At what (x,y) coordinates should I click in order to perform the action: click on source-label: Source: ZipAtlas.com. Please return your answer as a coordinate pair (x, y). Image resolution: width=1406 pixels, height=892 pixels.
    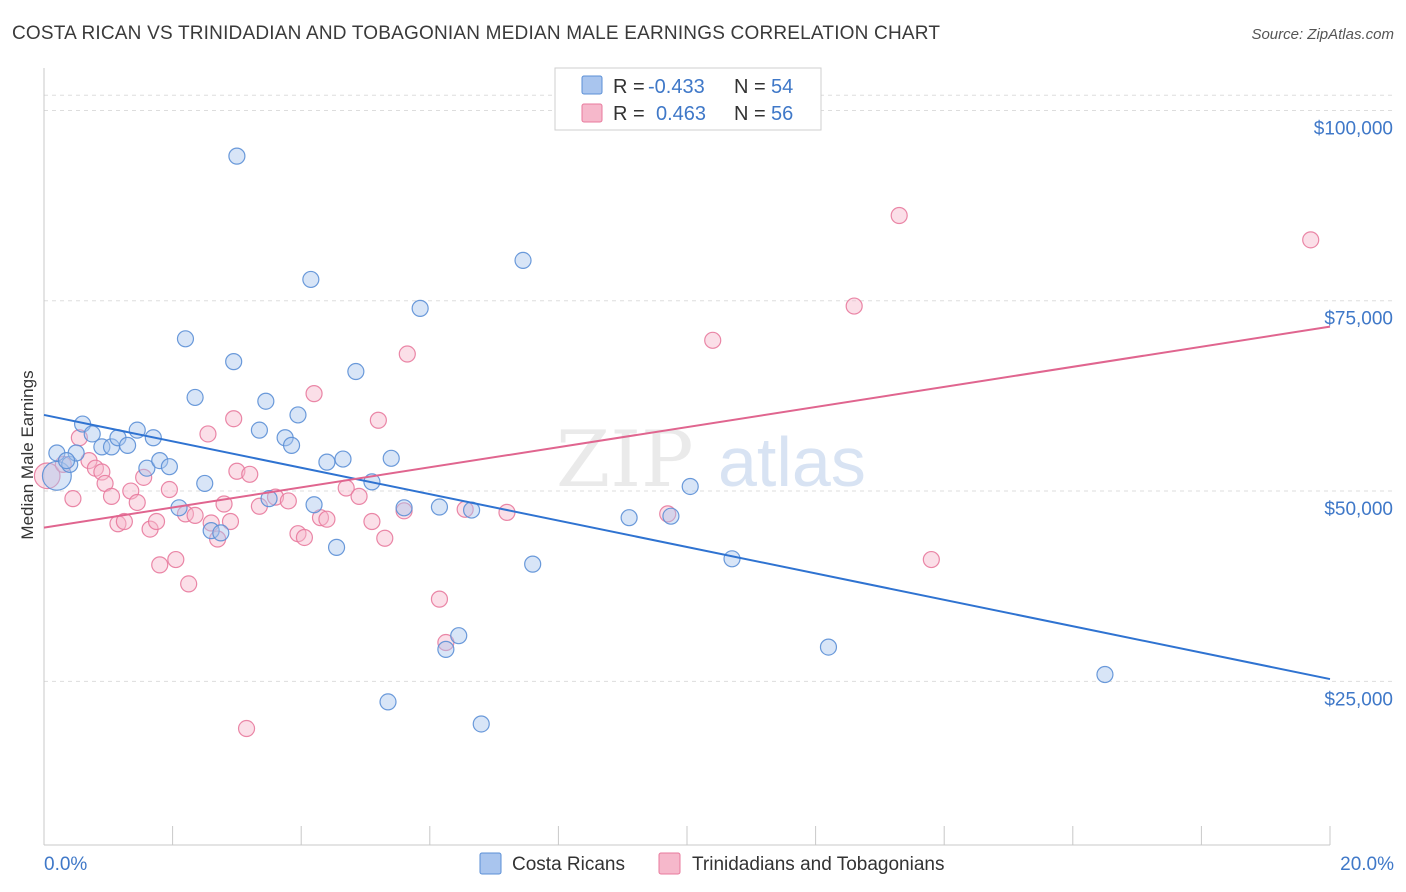
    Looking at the image, I should click on (1322, 34).